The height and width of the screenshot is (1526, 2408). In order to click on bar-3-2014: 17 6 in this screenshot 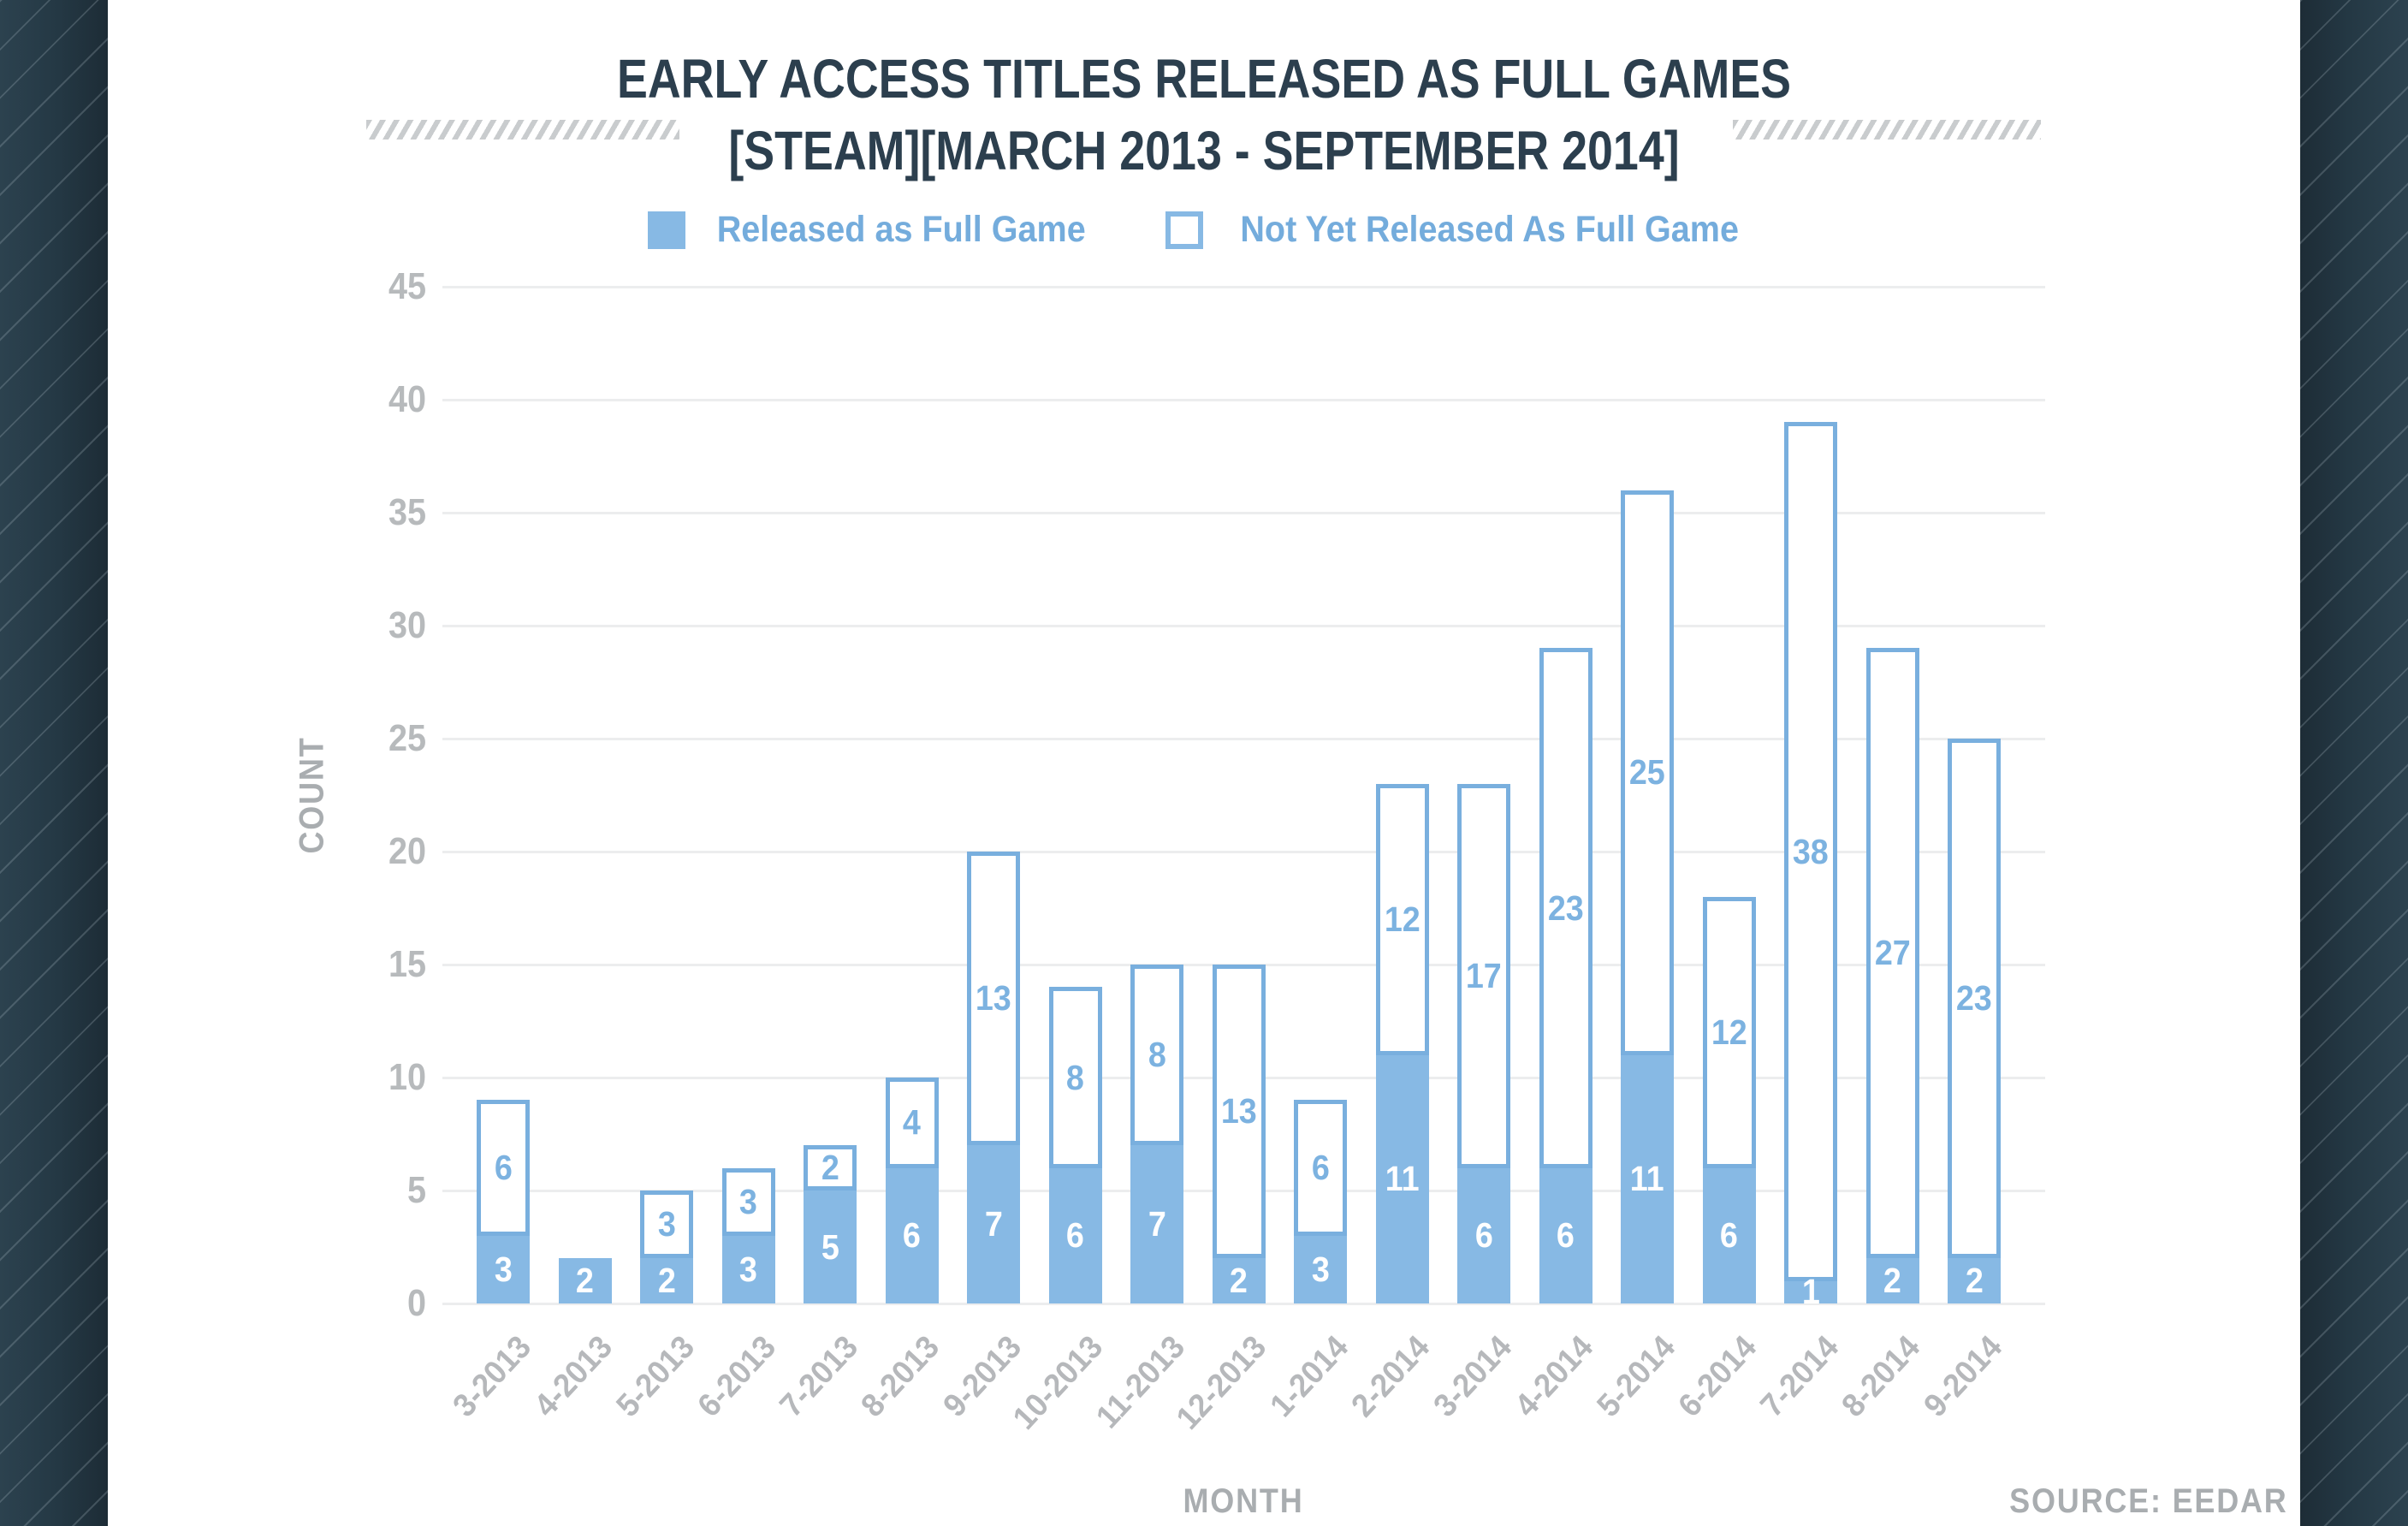, I will do `click(1484, 1043)`.